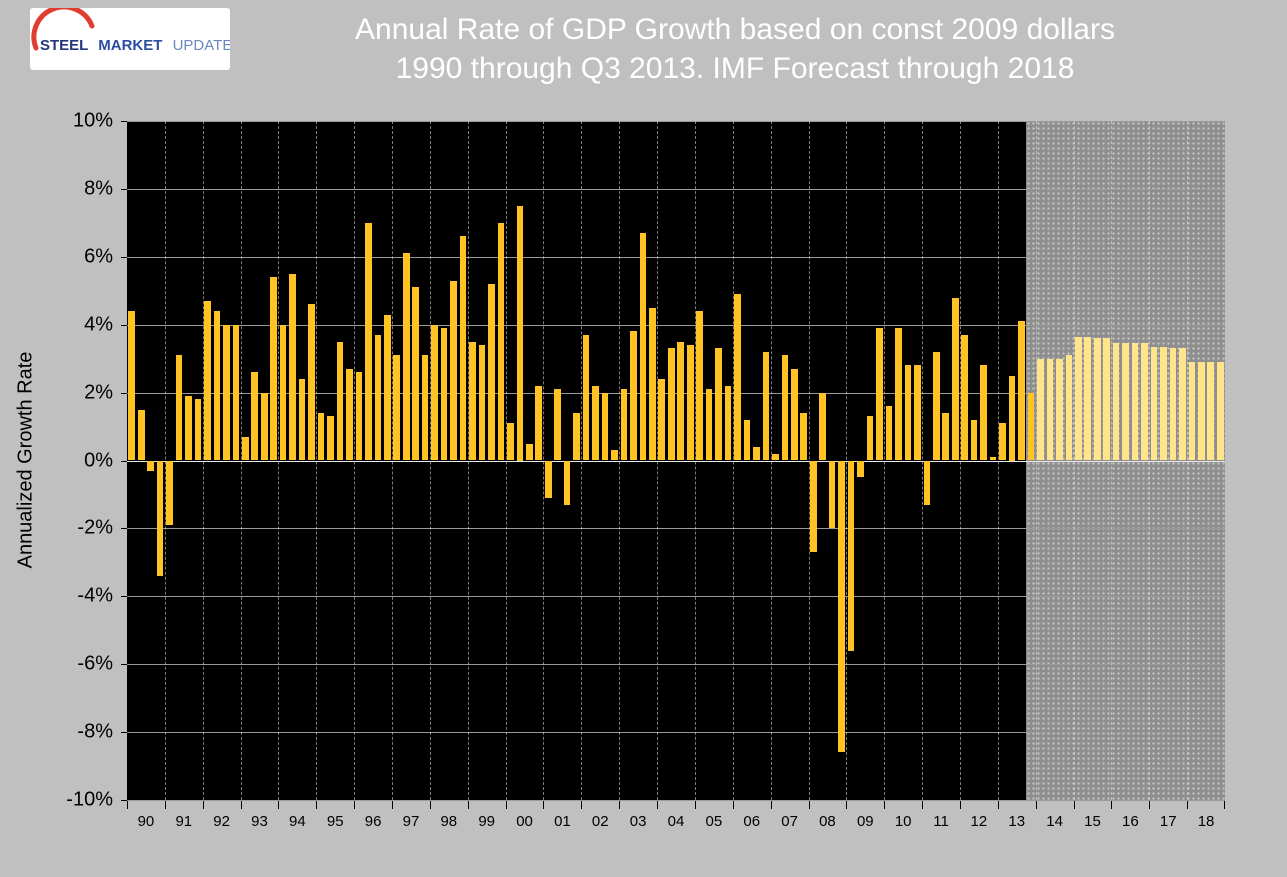 The width and height of the screenshot is (1287, 877). I want to click on steel-market-update-logo: STEEL MARKET UPDATE, so click(131, 39).